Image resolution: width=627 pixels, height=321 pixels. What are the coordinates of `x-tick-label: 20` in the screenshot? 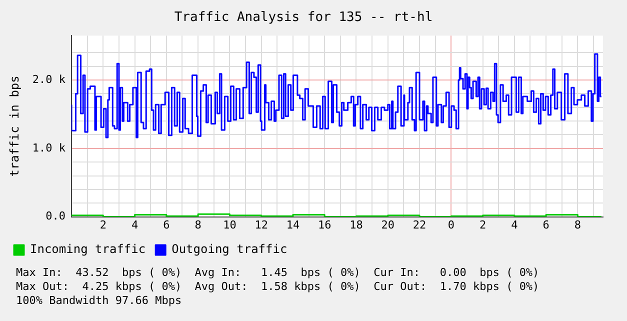 It's located at (387, 225).